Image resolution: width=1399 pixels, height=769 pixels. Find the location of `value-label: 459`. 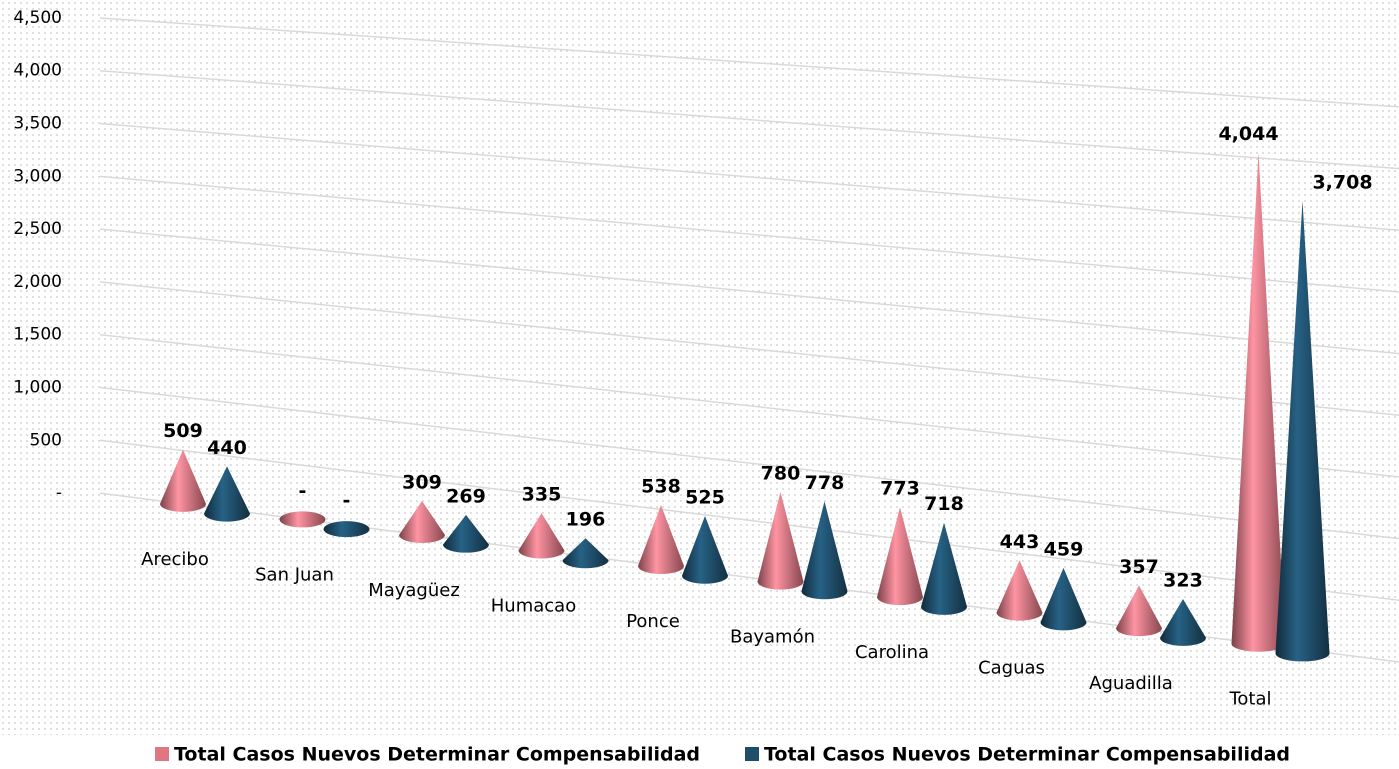

value-label: 459 is located at coordinates (1064, 549).